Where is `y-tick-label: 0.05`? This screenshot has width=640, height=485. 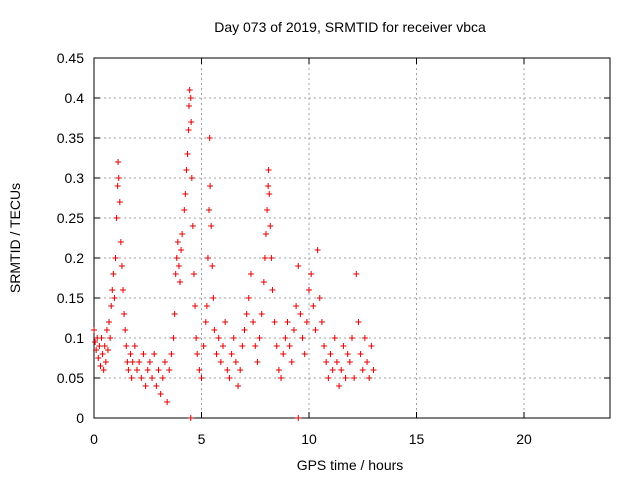 y-tick-label: 0.05 is located at coordinates (70, 378).